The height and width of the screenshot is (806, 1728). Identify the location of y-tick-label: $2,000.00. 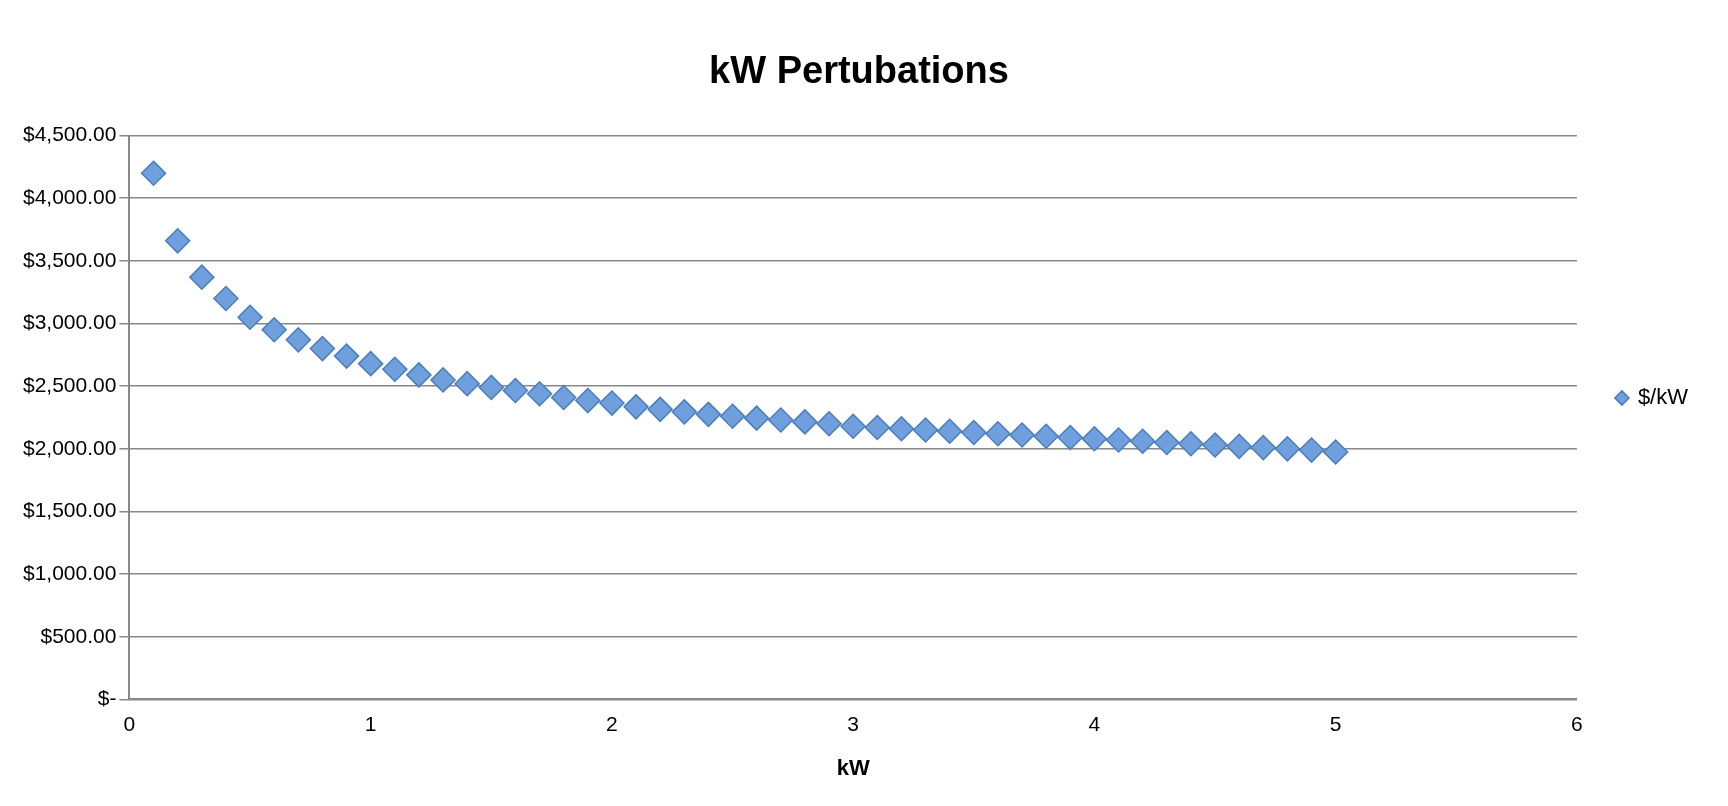
(69, 447).